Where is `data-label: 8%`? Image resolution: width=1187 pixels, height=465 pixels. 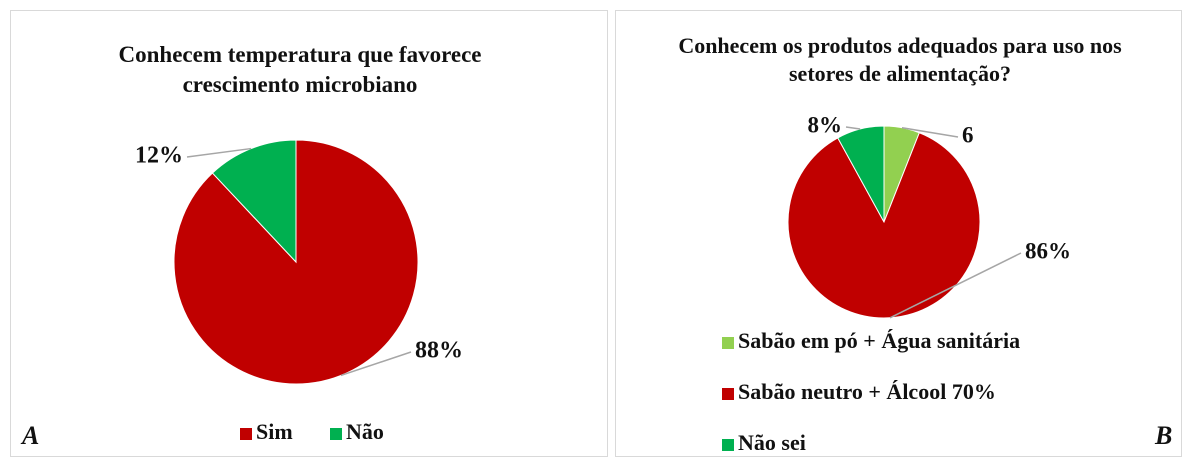 data-label: 8% is located at coordinates (825, 124).